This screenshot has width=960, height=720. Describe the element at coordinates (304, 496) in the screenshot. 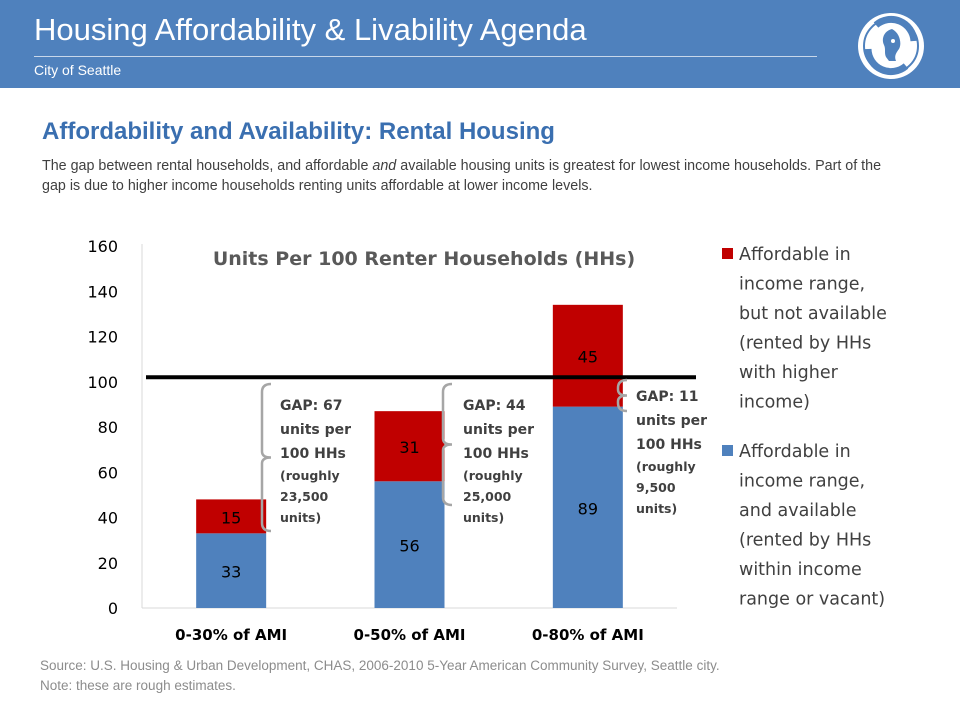

I see `gap-annotation-line: 23,500` at that location.